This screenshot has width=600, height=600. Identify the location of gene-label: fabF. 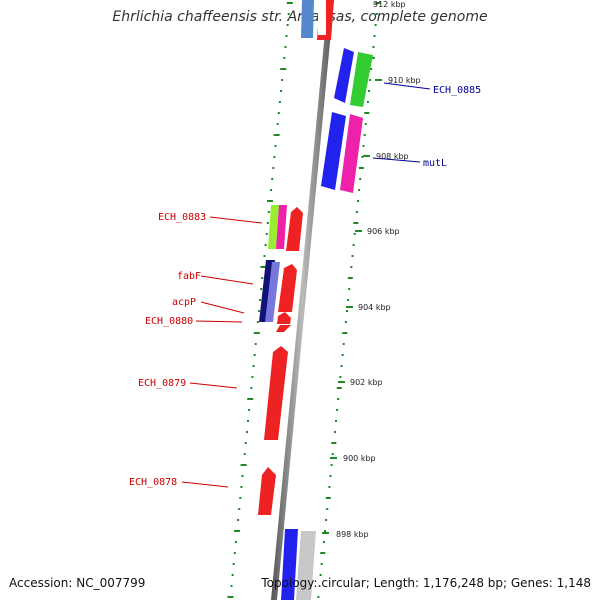
(189, 276).